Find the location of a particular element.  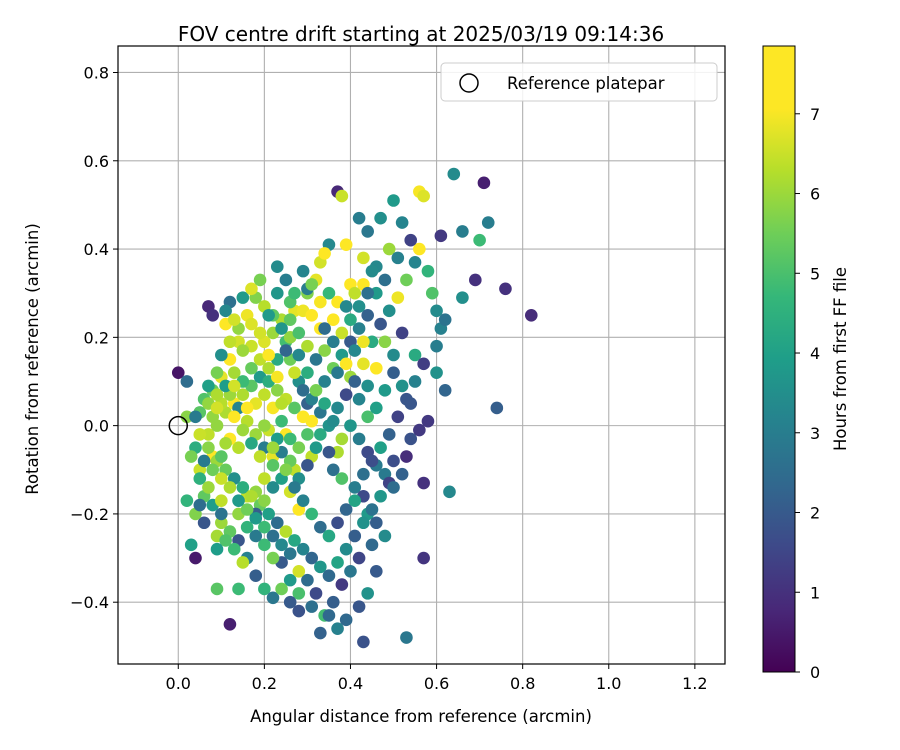

colorbar-tick-label: 2 is located at coordinates (815, 513).